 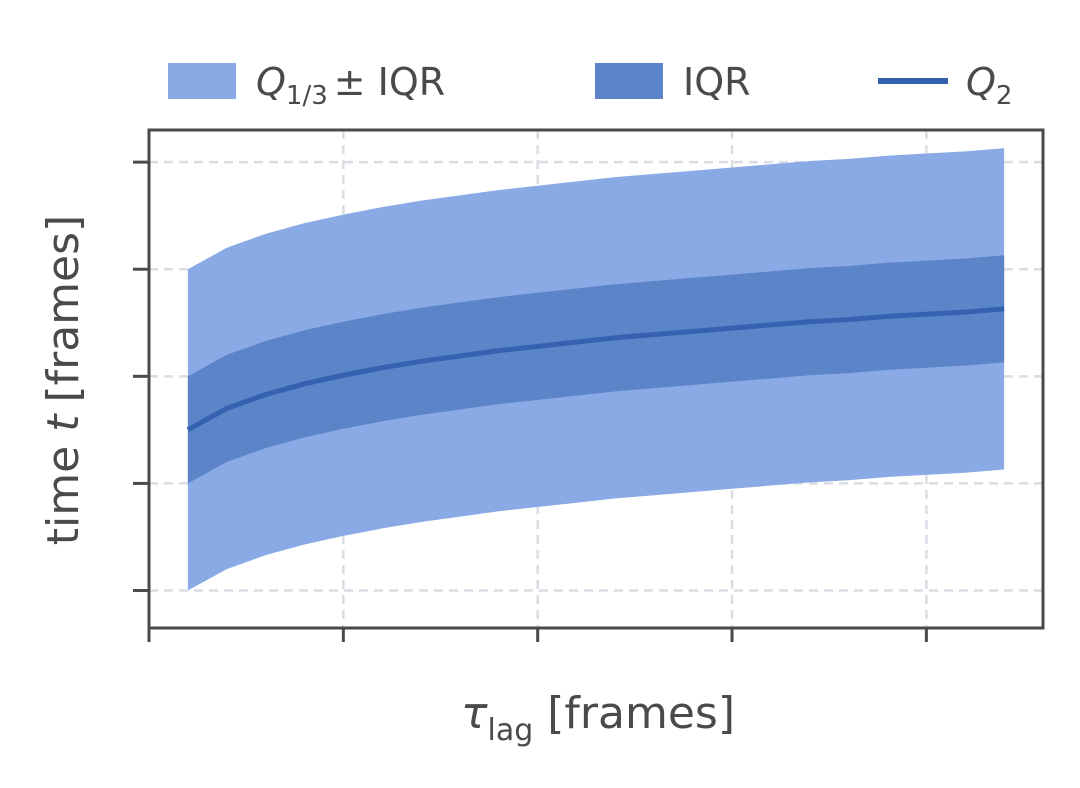 I want to click on legend-label-inner-band: IQR, so click(x=717, y=82).